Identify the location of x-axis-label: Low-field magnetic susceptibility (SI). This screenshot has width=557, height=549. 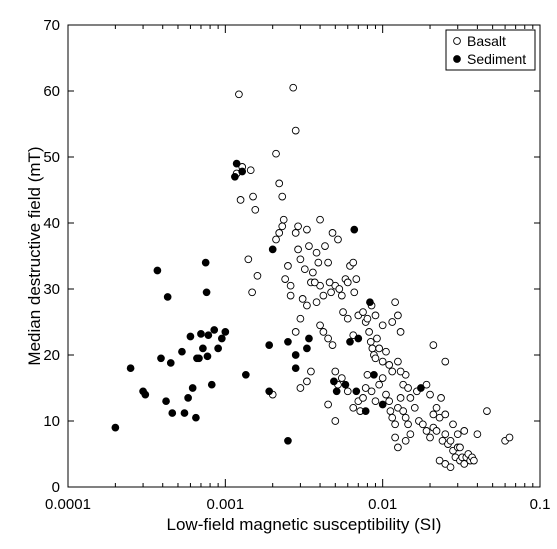
(304, 524).